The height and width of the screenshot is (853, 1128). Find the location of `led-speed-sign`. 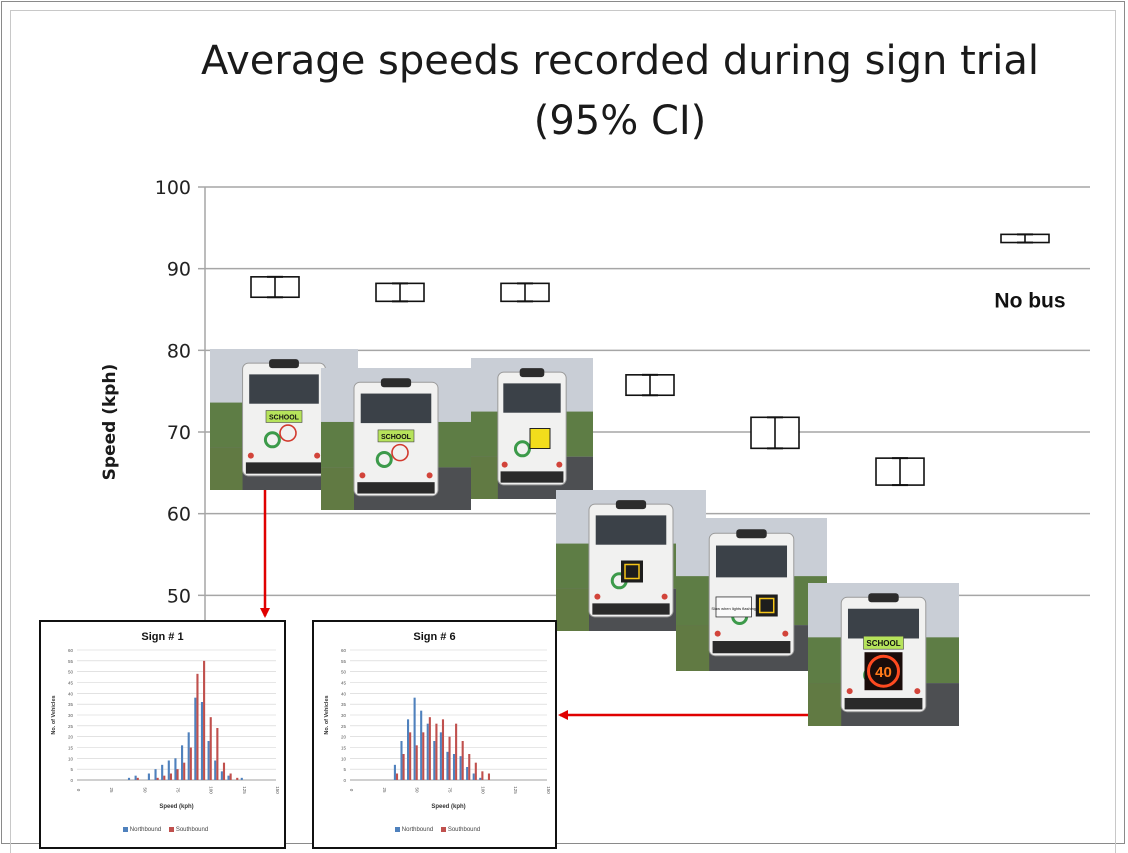

led-speed-sign is located at coordinates (883, 671).